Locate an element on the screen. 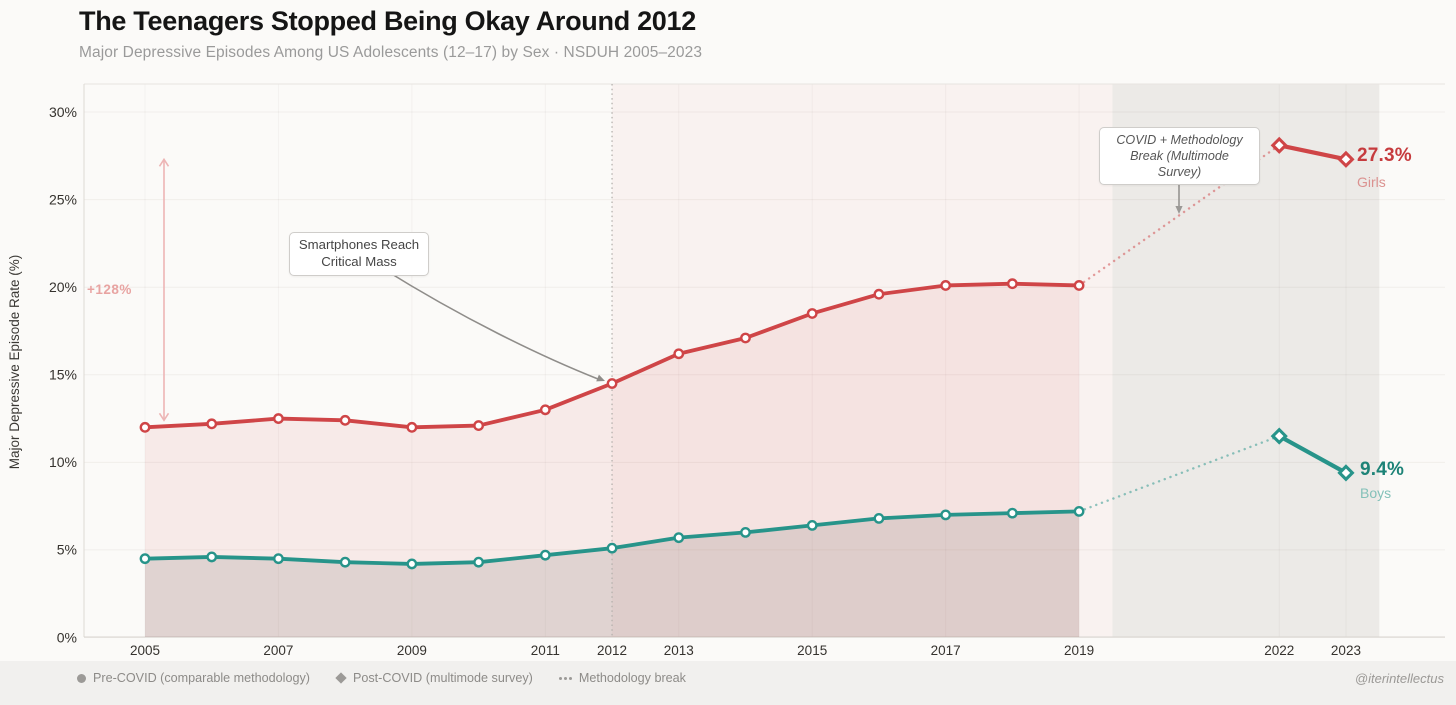 The height and width of the screenshot is (705, 1456). svg-text: 2022 is located at coordinates (1279, 650).